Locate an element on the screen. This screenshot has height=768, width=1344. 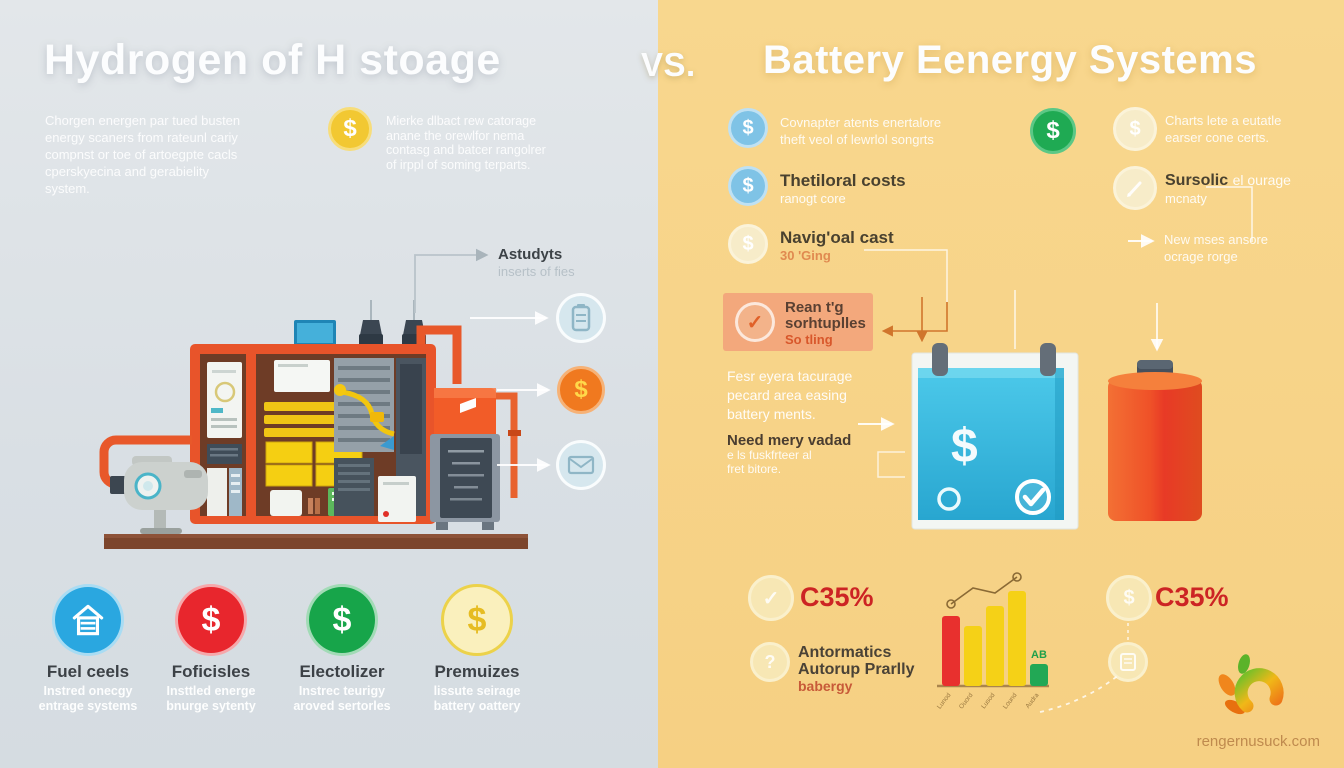
document-badge is located at coordinates (1128, 662).